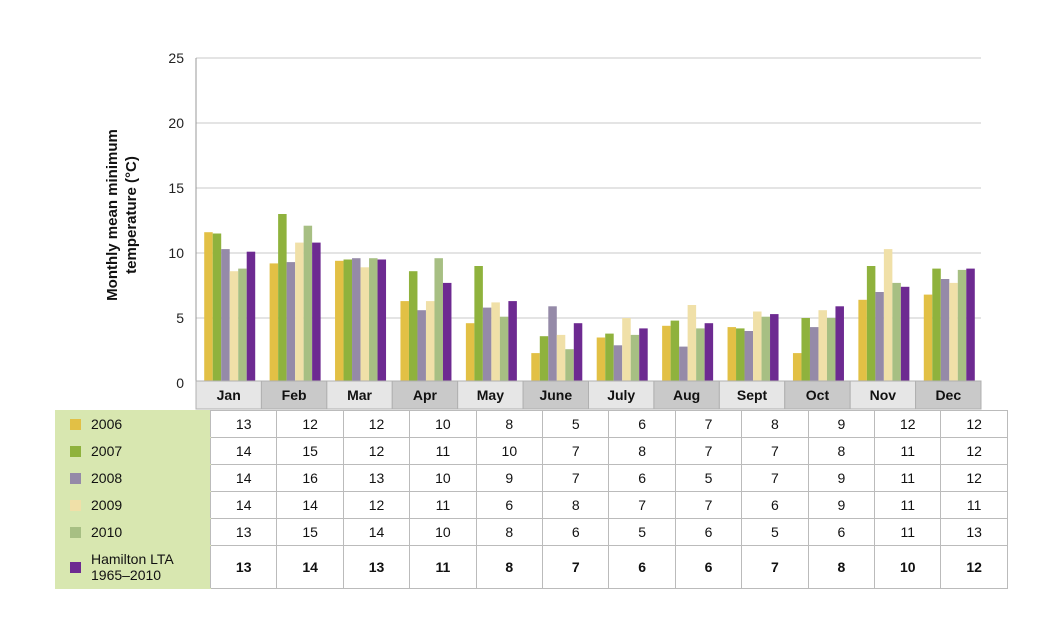  I want to click on table-row: 2008 14 16 13 10 9 7 6 5 7 9 11 12, so click(531, 478).